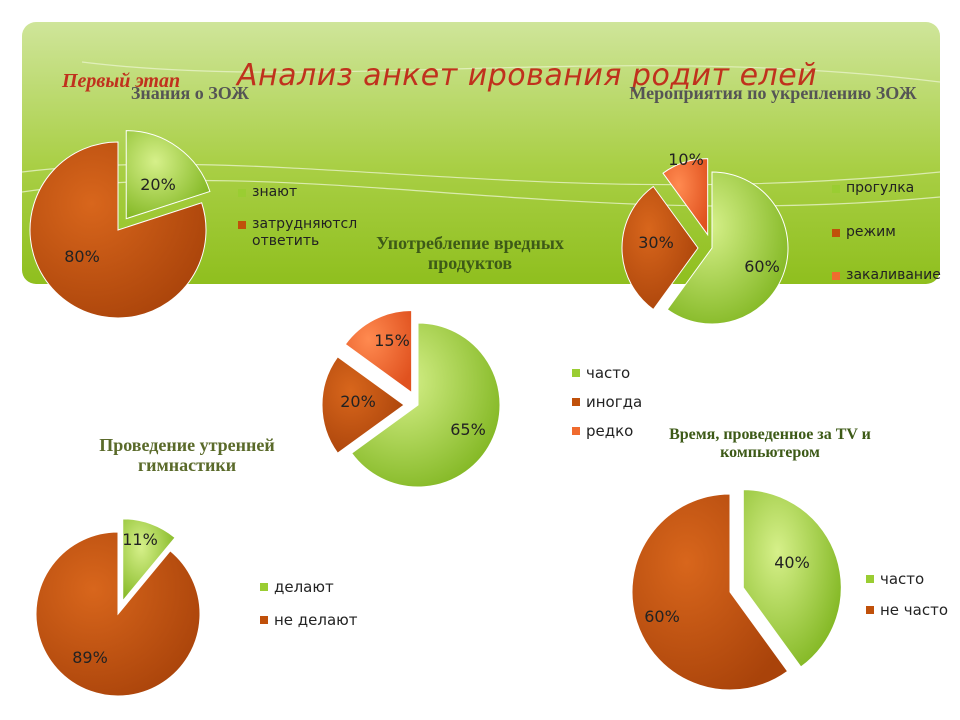 This screenshot has width=960, height=720. I want to click on pie-label-4-2: 89%, so click(90, 657).